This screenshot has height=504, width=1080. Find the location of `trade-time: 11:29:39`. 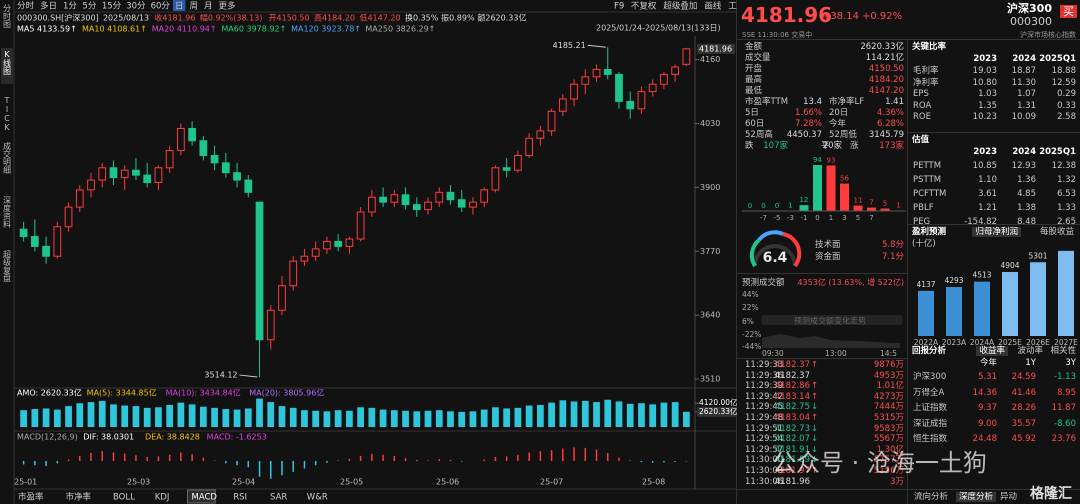

trade-time: 11:29:39 is located at coordinates (764, 386).